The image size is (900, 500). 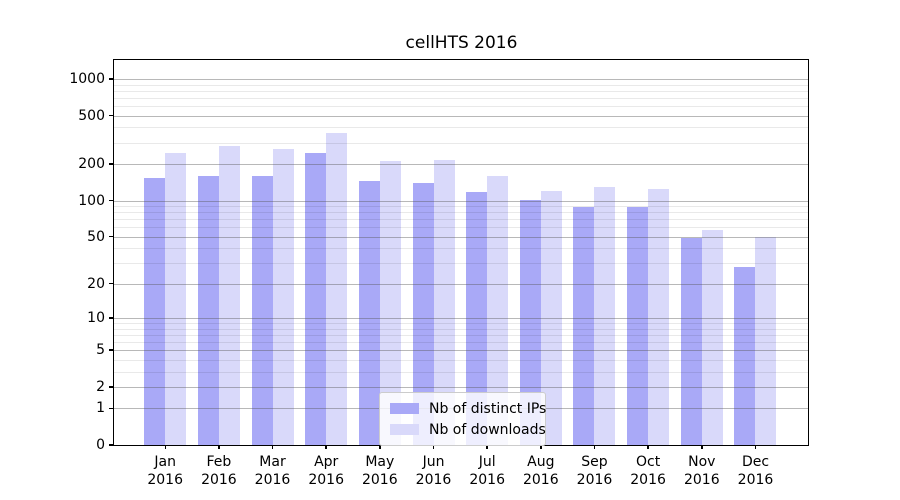 I want to click on x-tick-label-nov: Nov 2016, so click(x=702, y=471).